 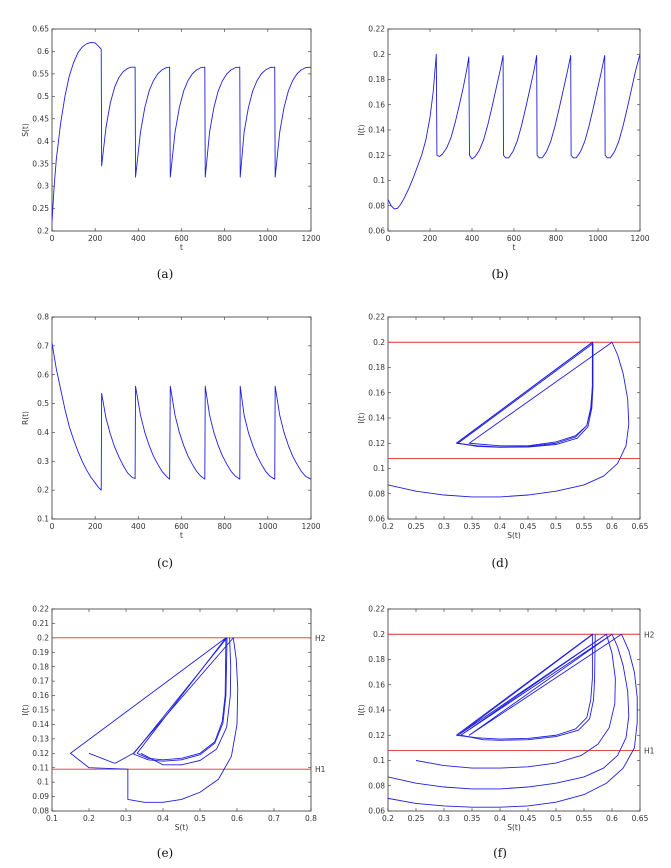 I want to click on x-tick-label: 0.45, so click(x=528, y=526).